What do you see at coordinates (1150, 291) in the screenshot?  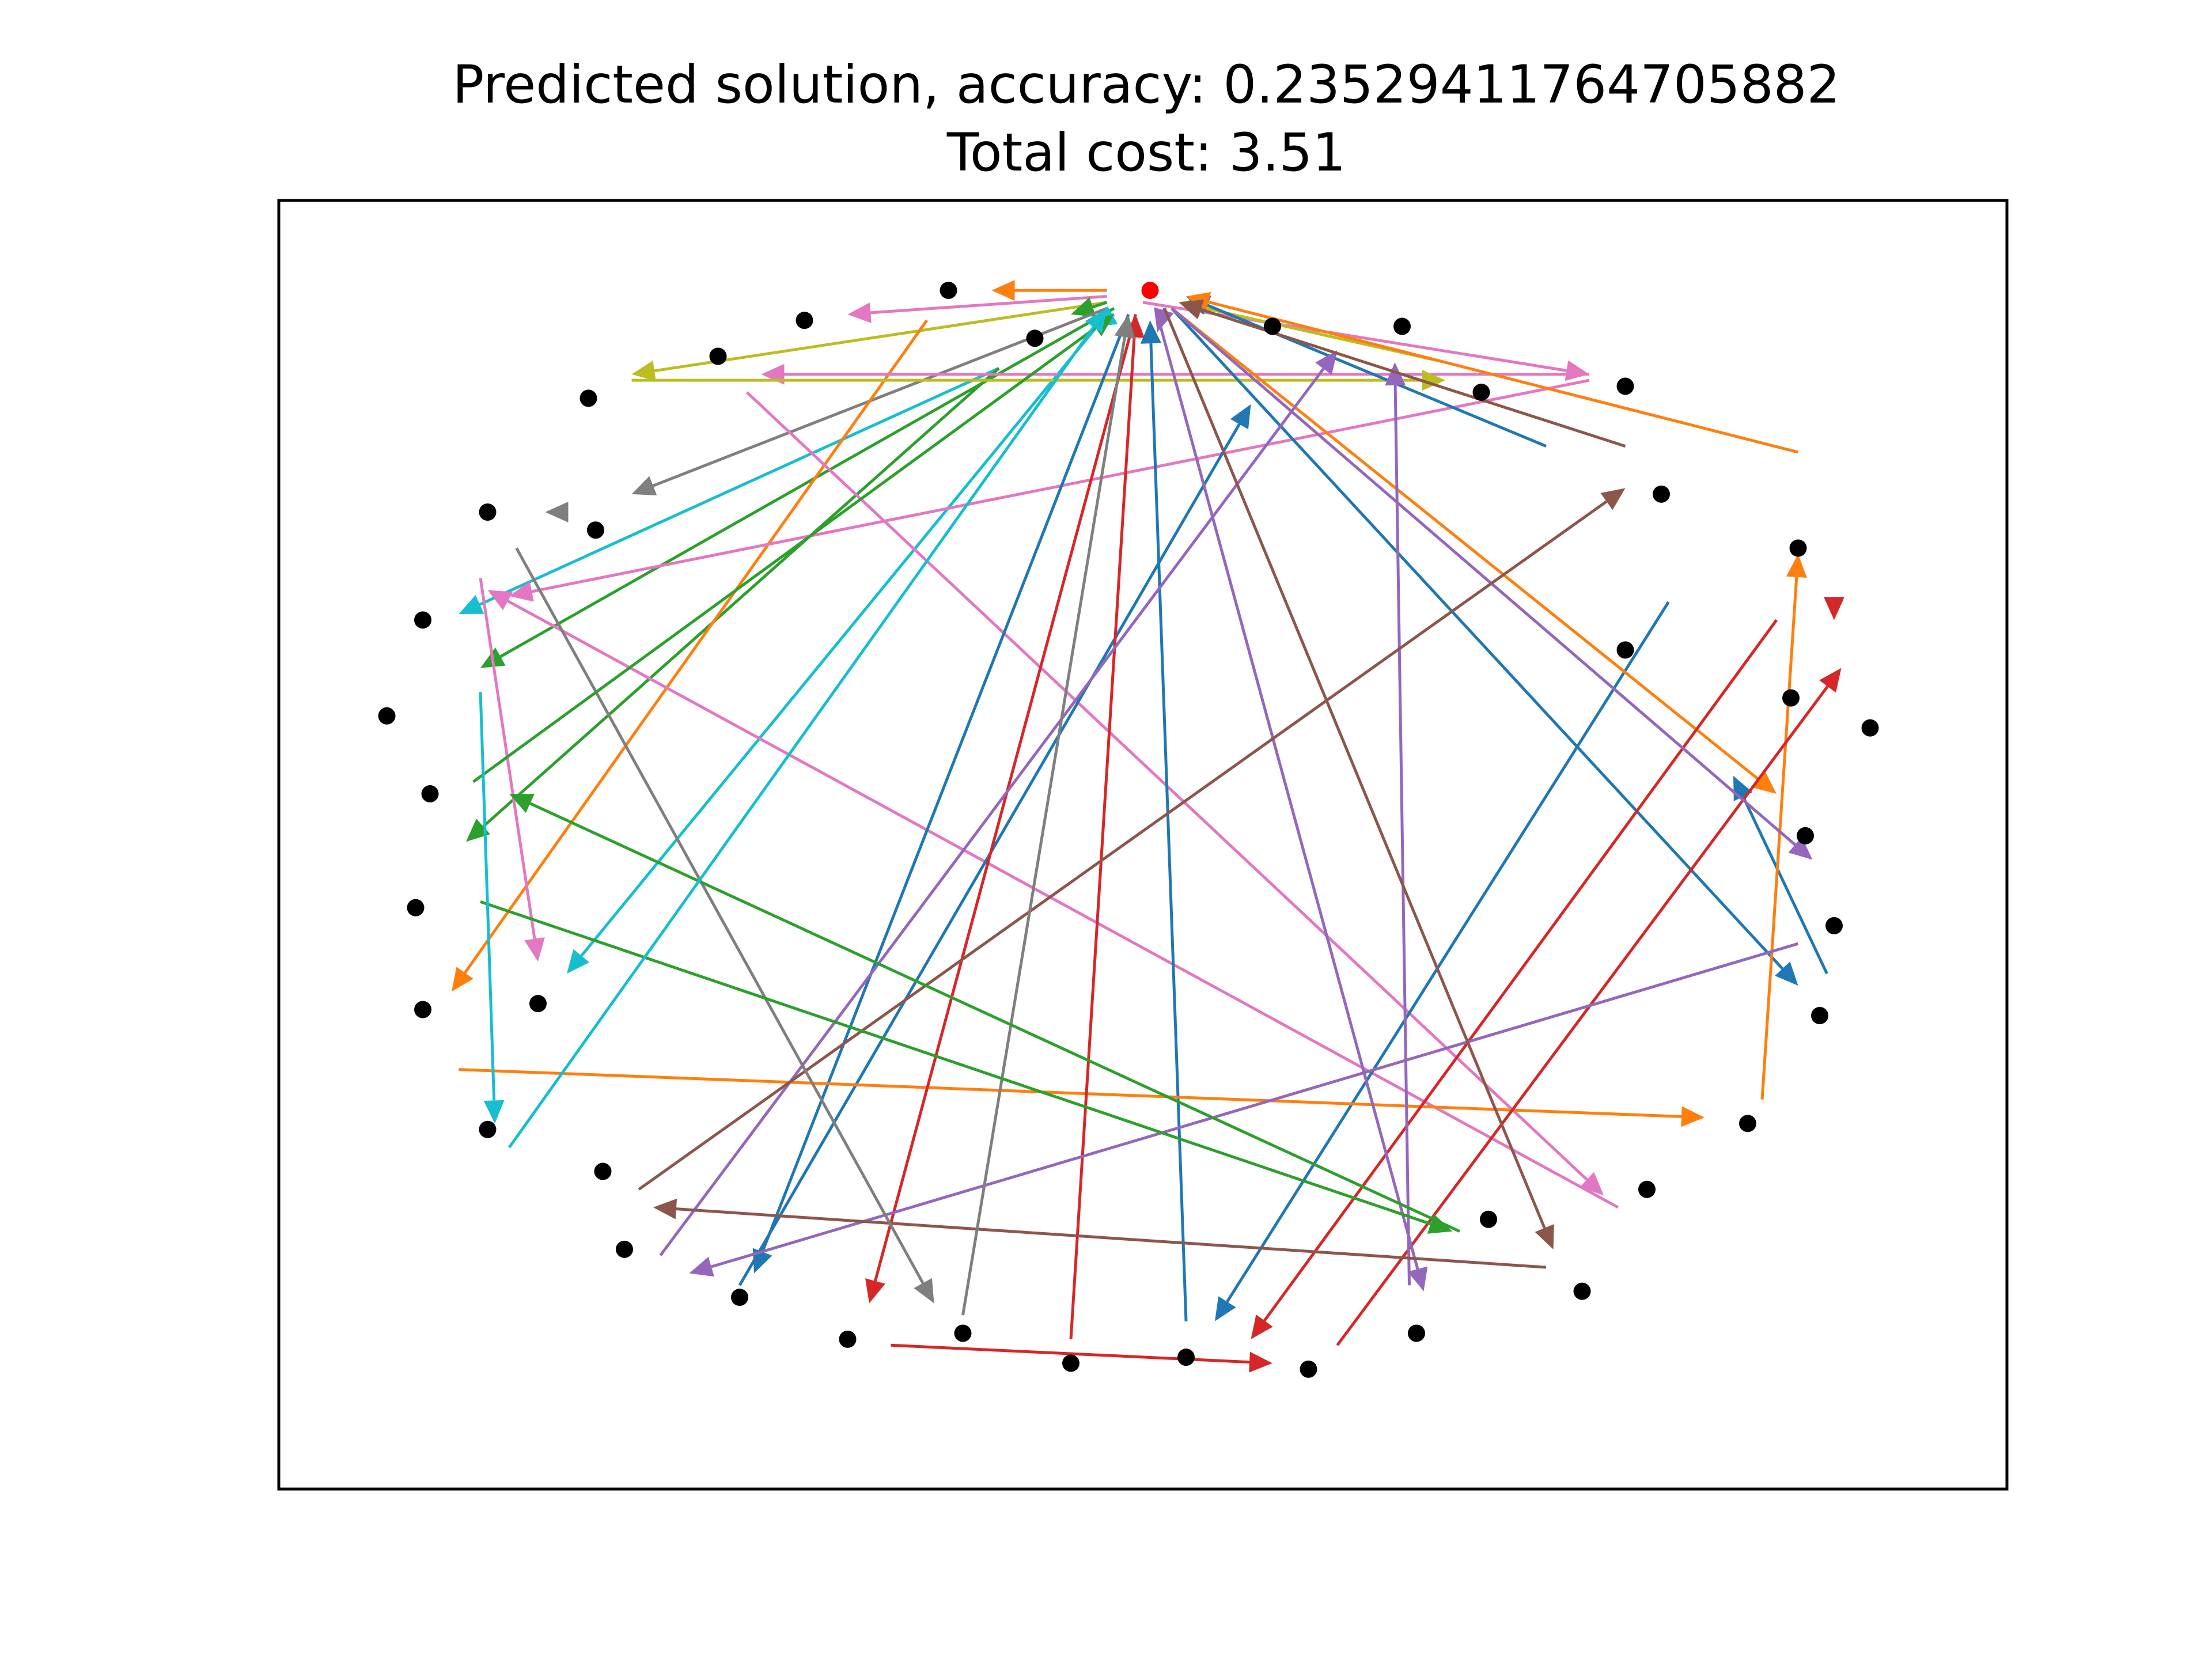 I see `depot-node` at bounding box center [1150, 291].